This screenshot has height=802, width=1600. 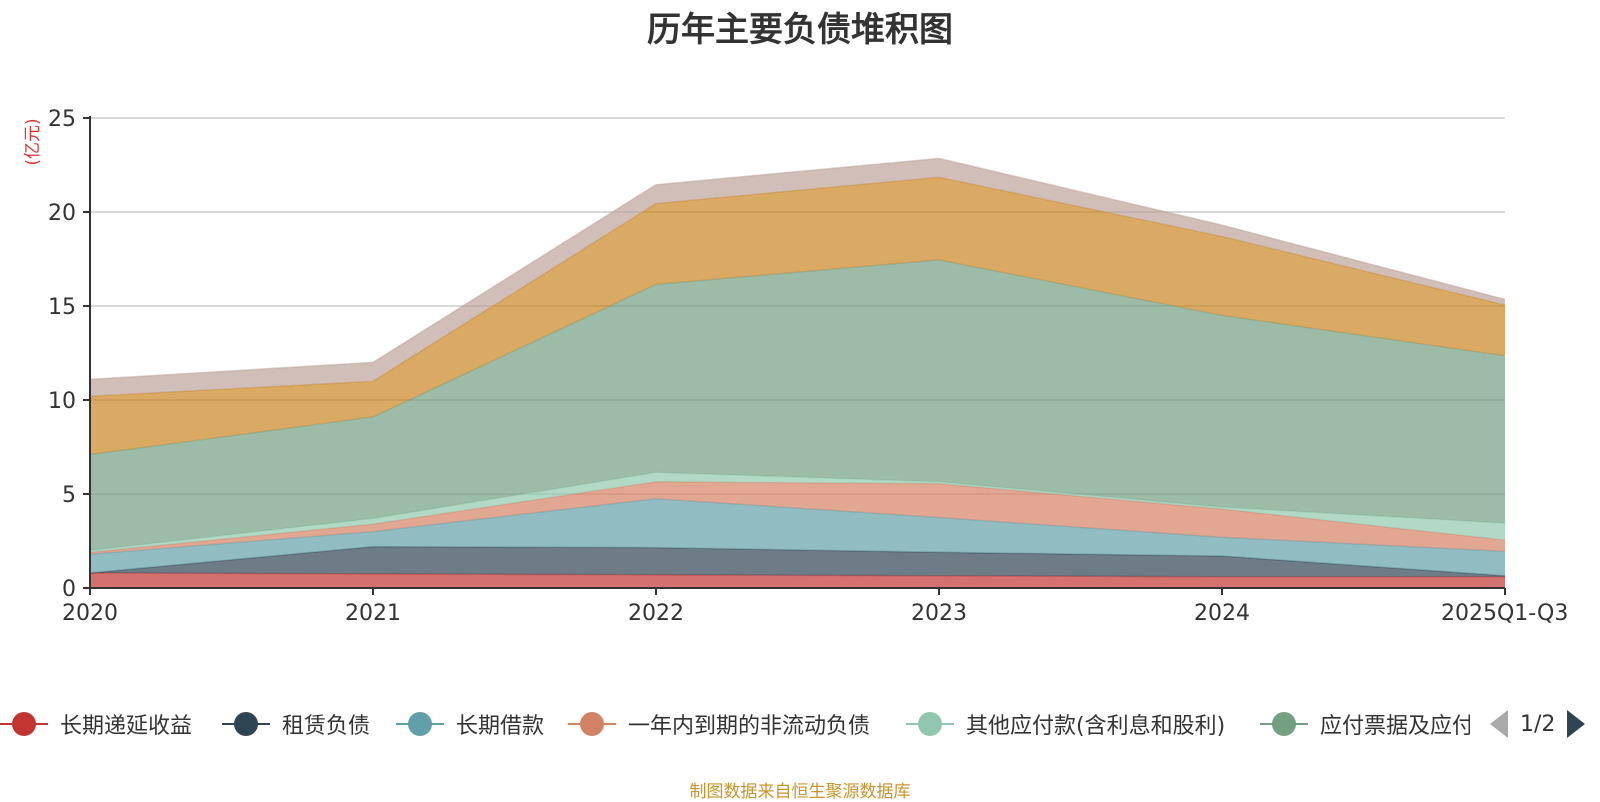 What do you see at coordinates (800, 792) in the screenshot?
I see `source-note: 制图数据来自恒生聚源数据库` at bounding box center [800, 792].